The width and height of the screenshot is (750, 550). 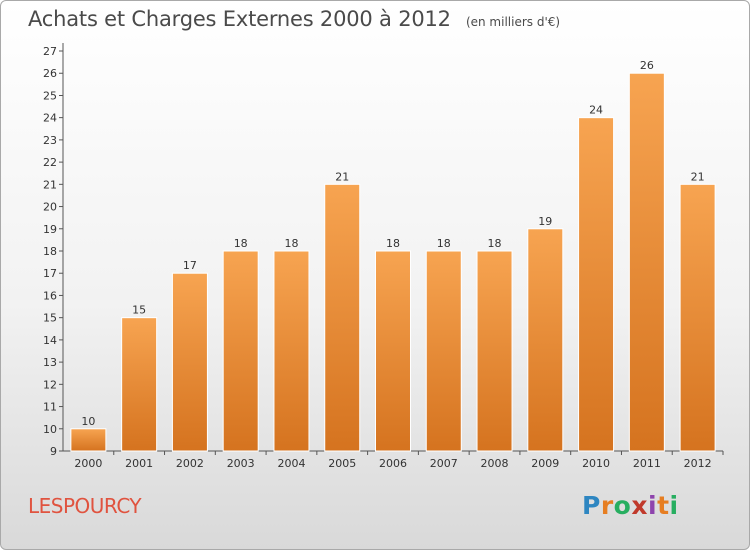 What do you see at coordinates (342, 176) in the screenshot?
I see `value-label-2005: 21` at bounding box center [342, 176].